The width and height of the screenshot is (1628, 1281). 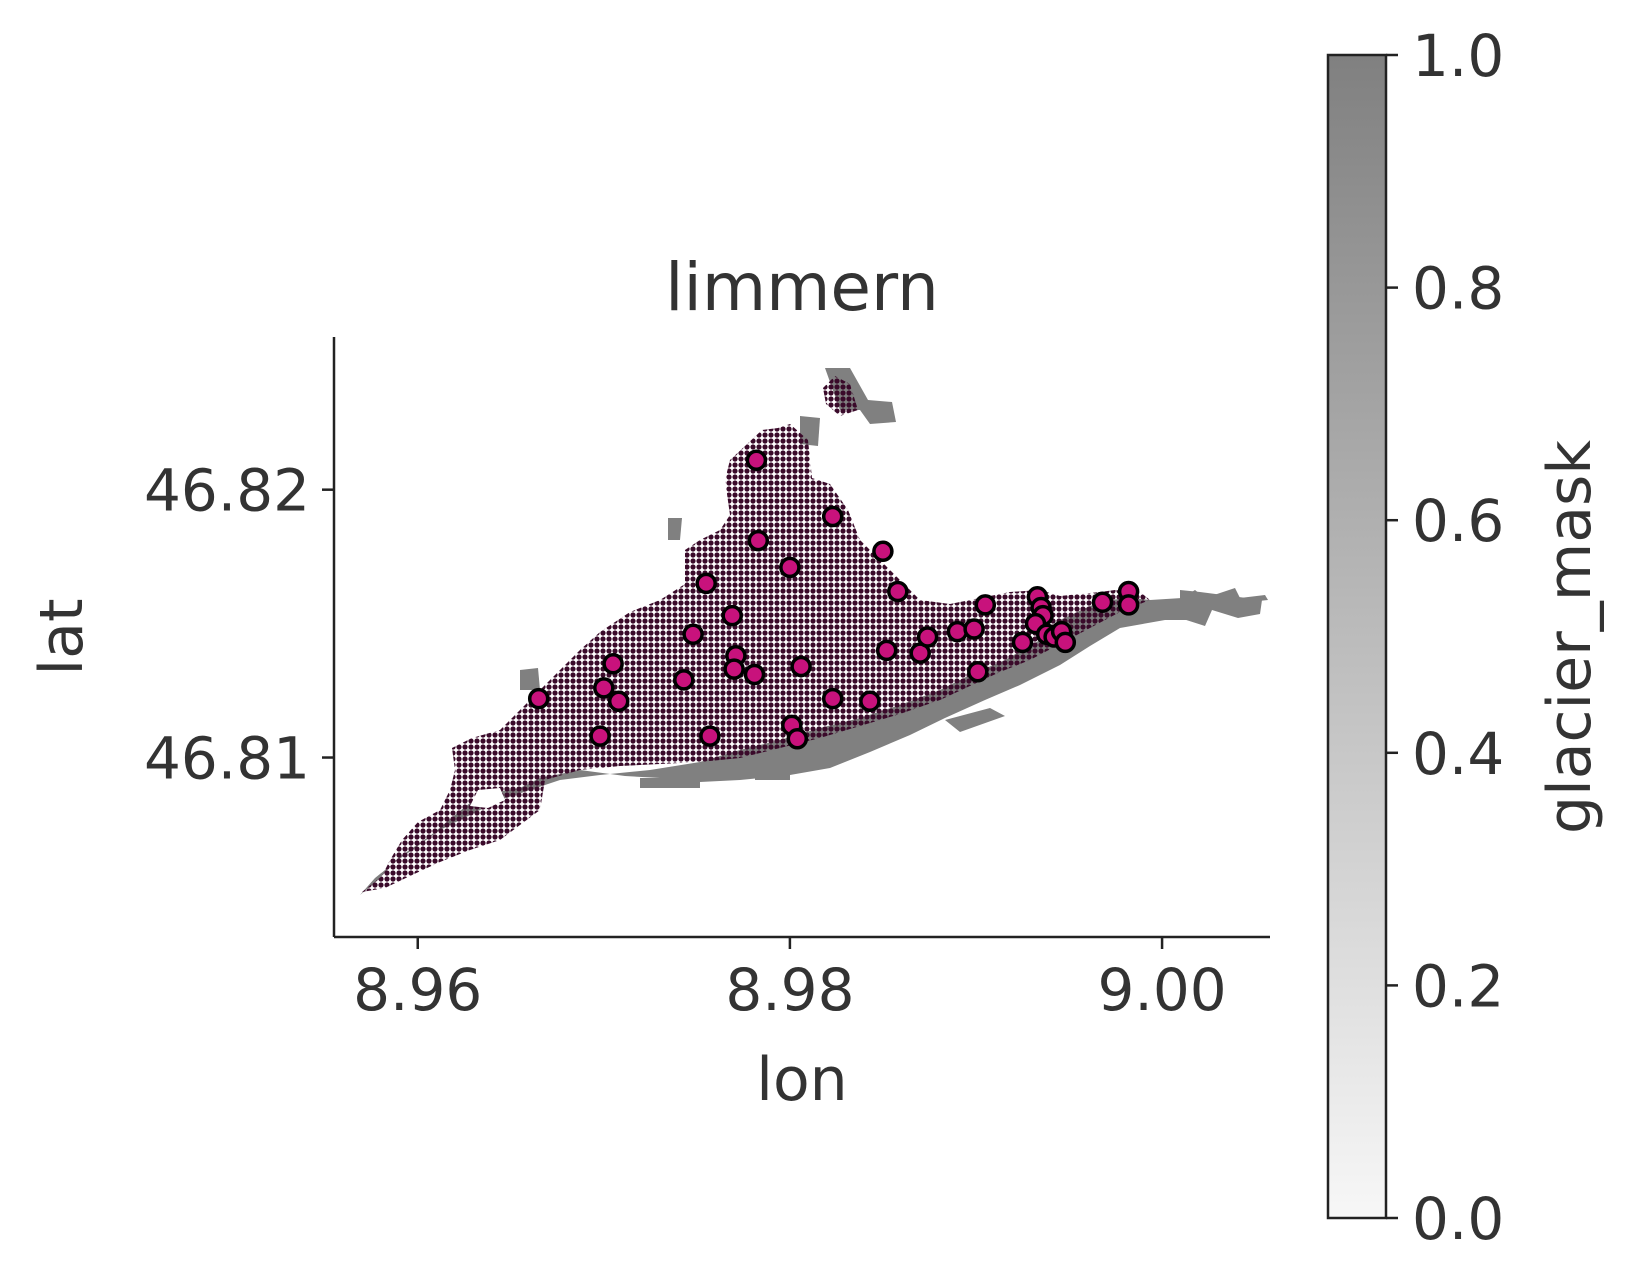 I want to click on x-tick-label: 9.00, so click(x=1162, y=990).